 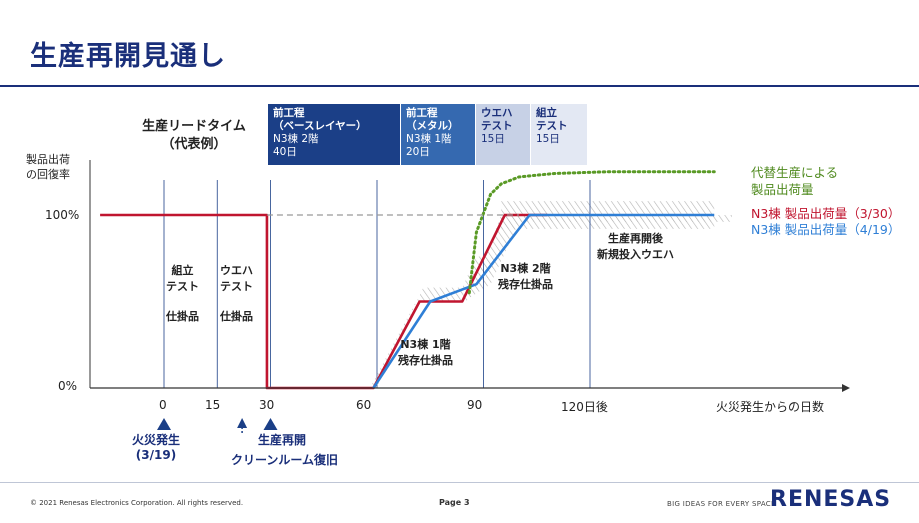 What do you see at coordinates (194, 136) in the screenshot?
I see `lead-time-label: 生産リードタイム （代表例）` at bounding box center [194, 136].